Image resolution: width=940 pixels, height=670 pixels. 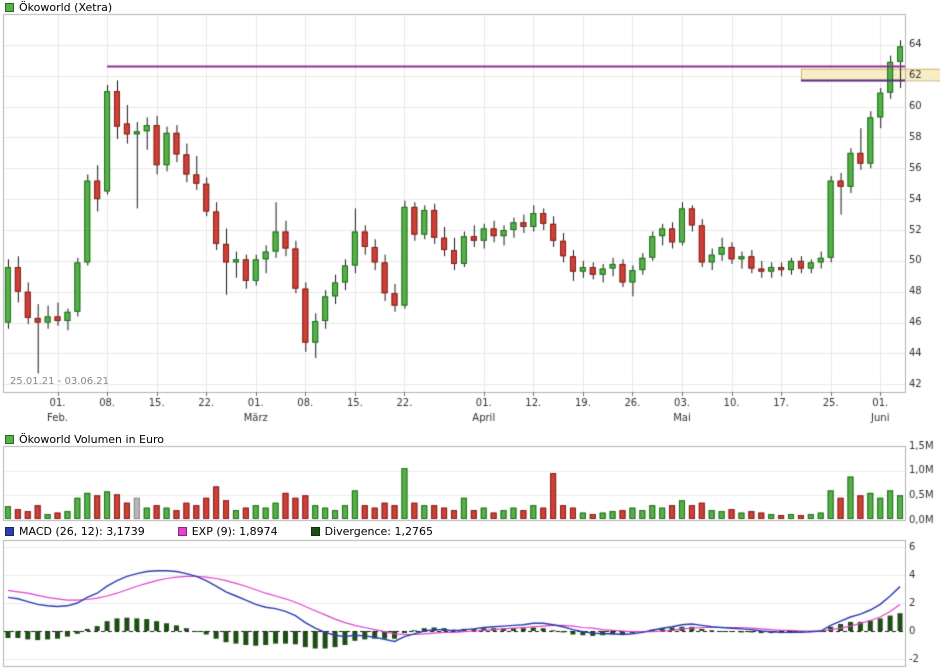 What do you see at coordinates (315, 531) in the screenshot?
I see `divergence-series-swatch-icon` at bounding box center [315, 531].